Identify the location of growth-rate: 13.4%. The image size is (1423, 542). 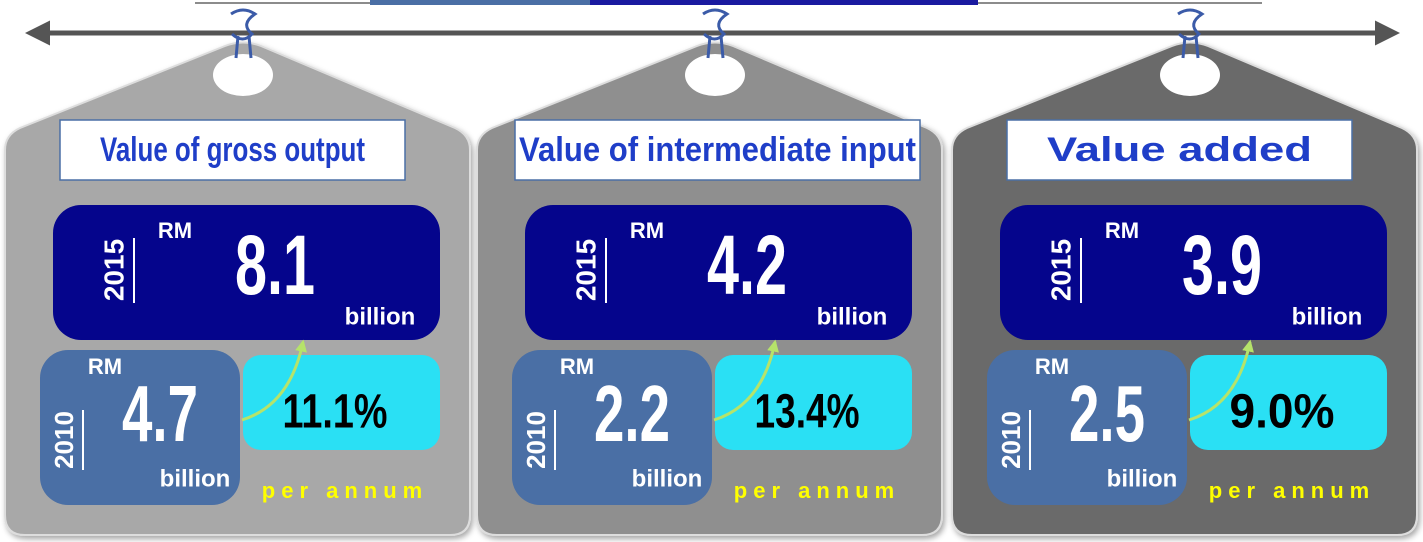
(807, 412).